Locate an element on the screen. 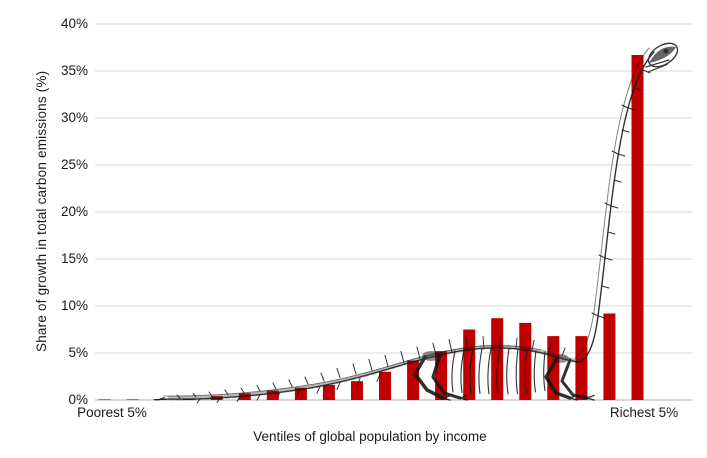 The height and width of the screenshot is (458, 707). front-leg-left is located at coordinates (558, 379).